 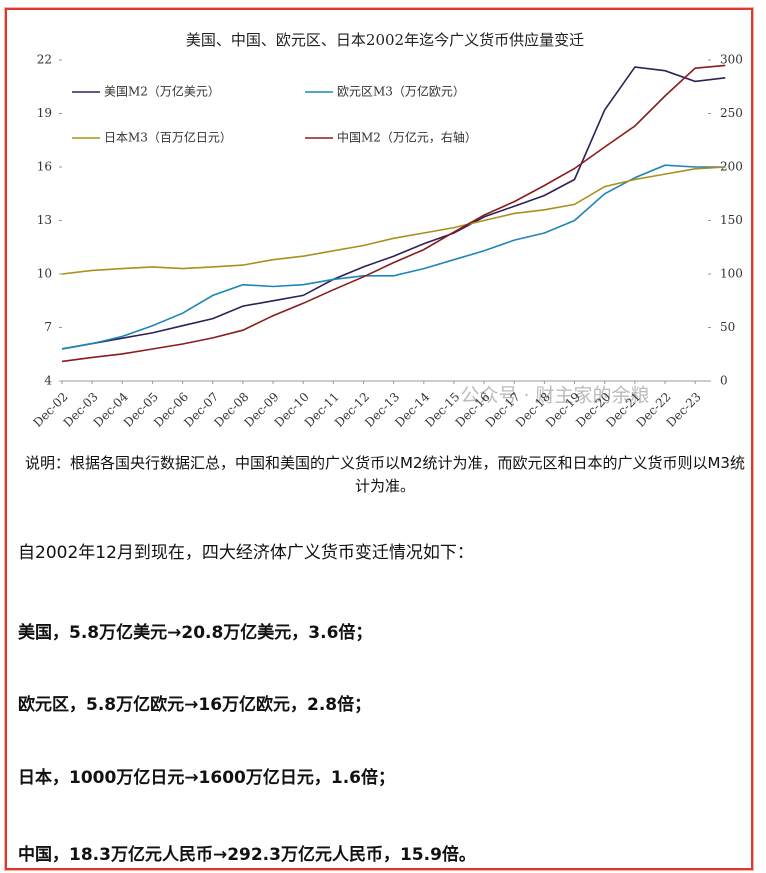 What do you see at coordinates (206, 778) in the screenshot?
I see `summary-item: 日本，1000万亿日元→1600万亿日元，1.6倍；` at bounding box center [206, 778].